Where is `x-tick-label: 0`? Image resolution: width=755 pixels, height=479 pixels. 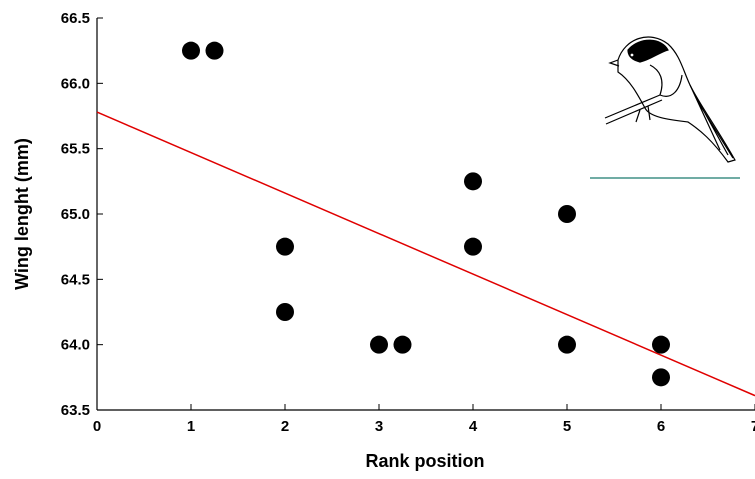
x-tick-label: 0 is located at coordinates (97, 426).